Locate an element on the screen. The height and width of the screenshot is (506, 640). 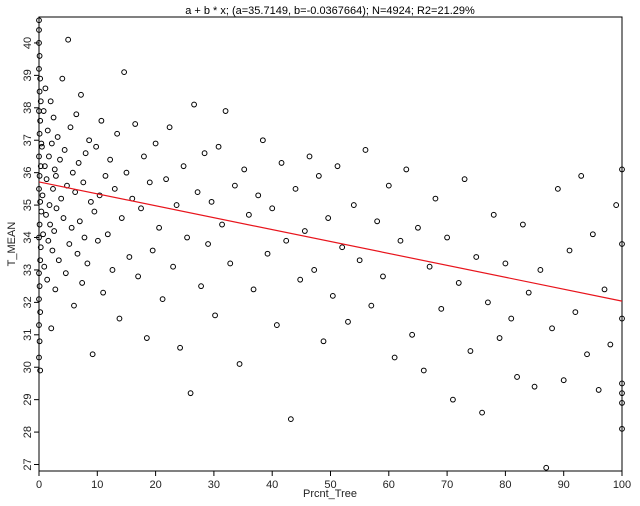
x-tick-label: 30 is located at coordinates (214, 485).